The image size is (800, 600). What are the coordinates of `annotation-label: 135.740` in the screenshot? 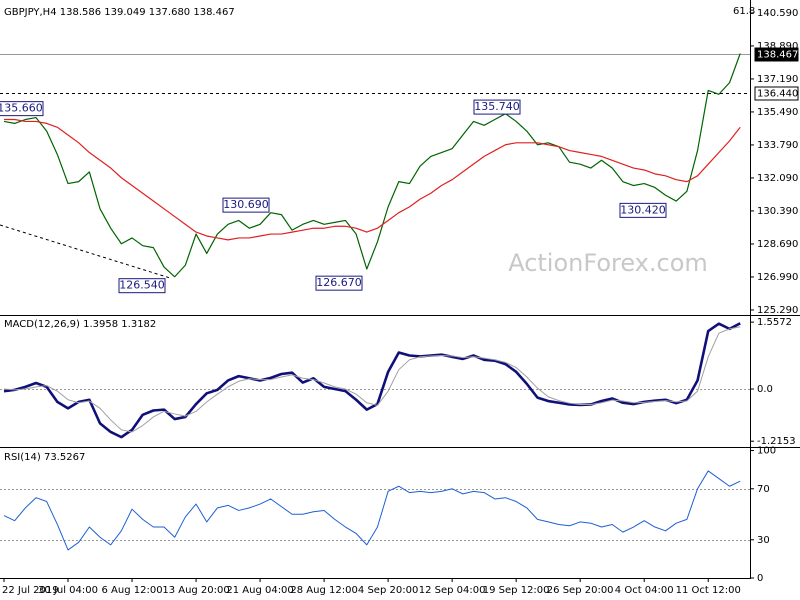 It's located at (497, 106).